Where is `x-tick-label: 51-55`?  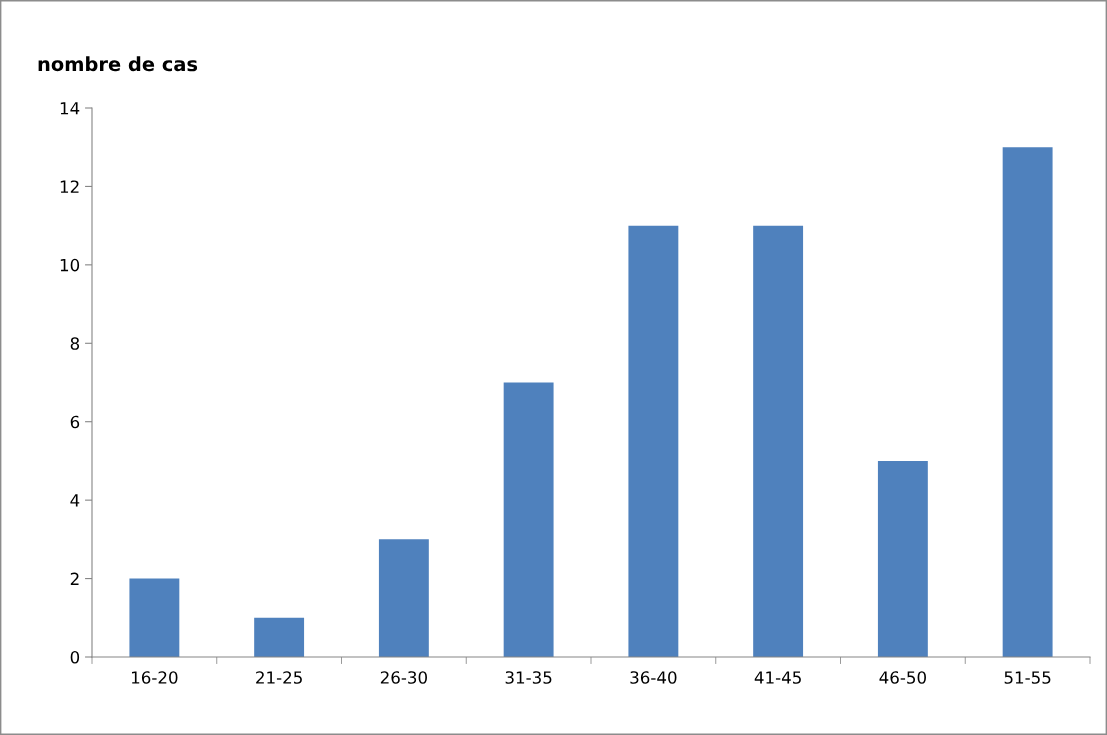
x-tick-label: 51-55 is located at coordinates (1027, 677).